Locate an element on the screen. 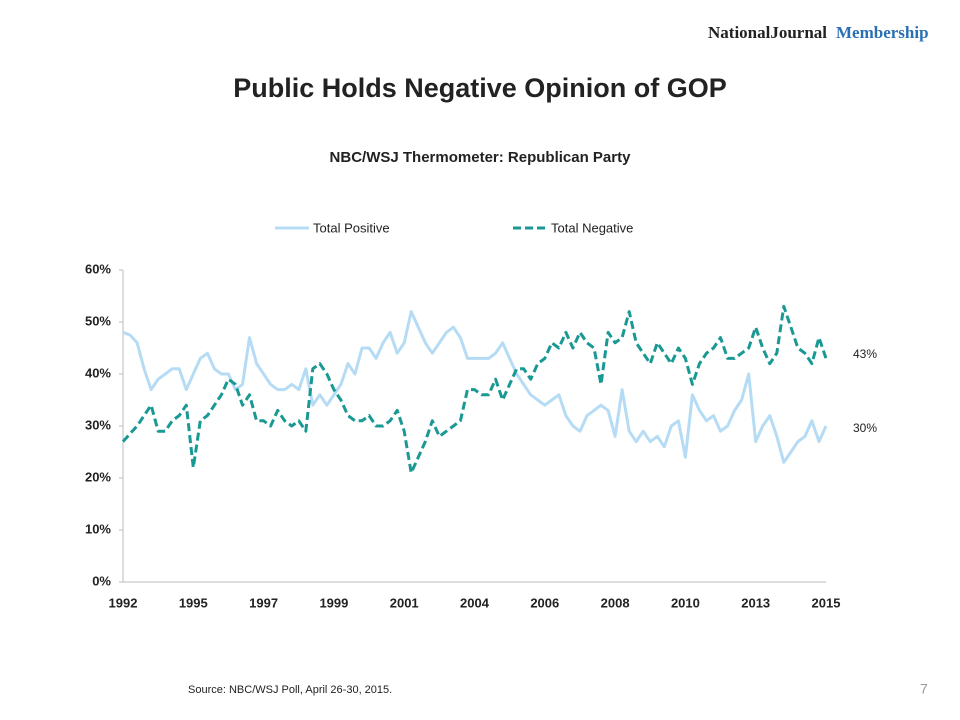  x-tick-label: 2006 is located at coordinates (544, 602).